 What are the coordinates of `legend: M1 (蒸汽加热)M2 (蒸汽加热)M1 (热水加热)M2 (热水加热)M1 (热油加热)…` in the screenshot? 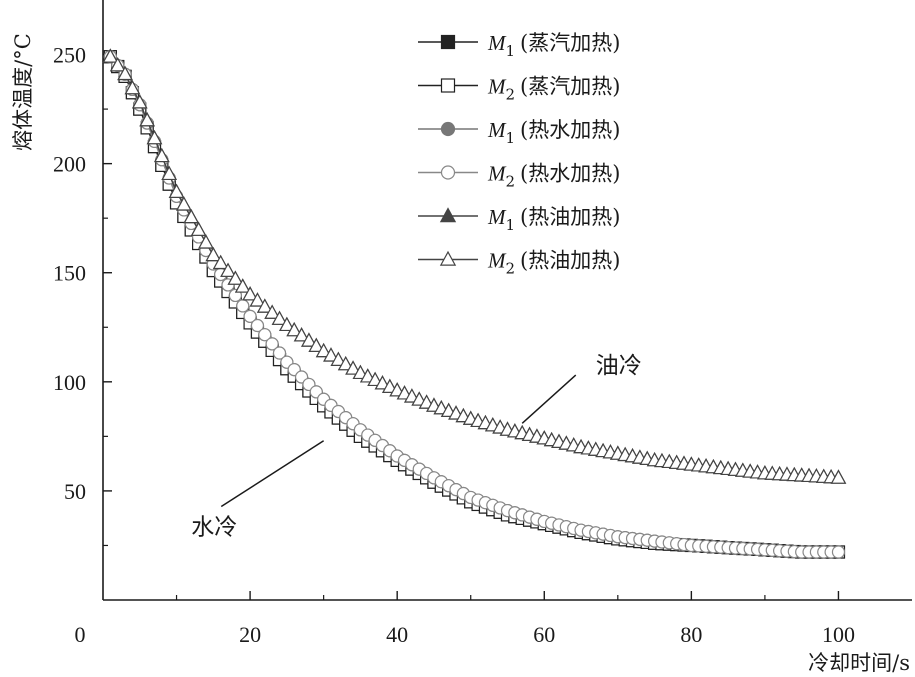 It's located at (519, 154).